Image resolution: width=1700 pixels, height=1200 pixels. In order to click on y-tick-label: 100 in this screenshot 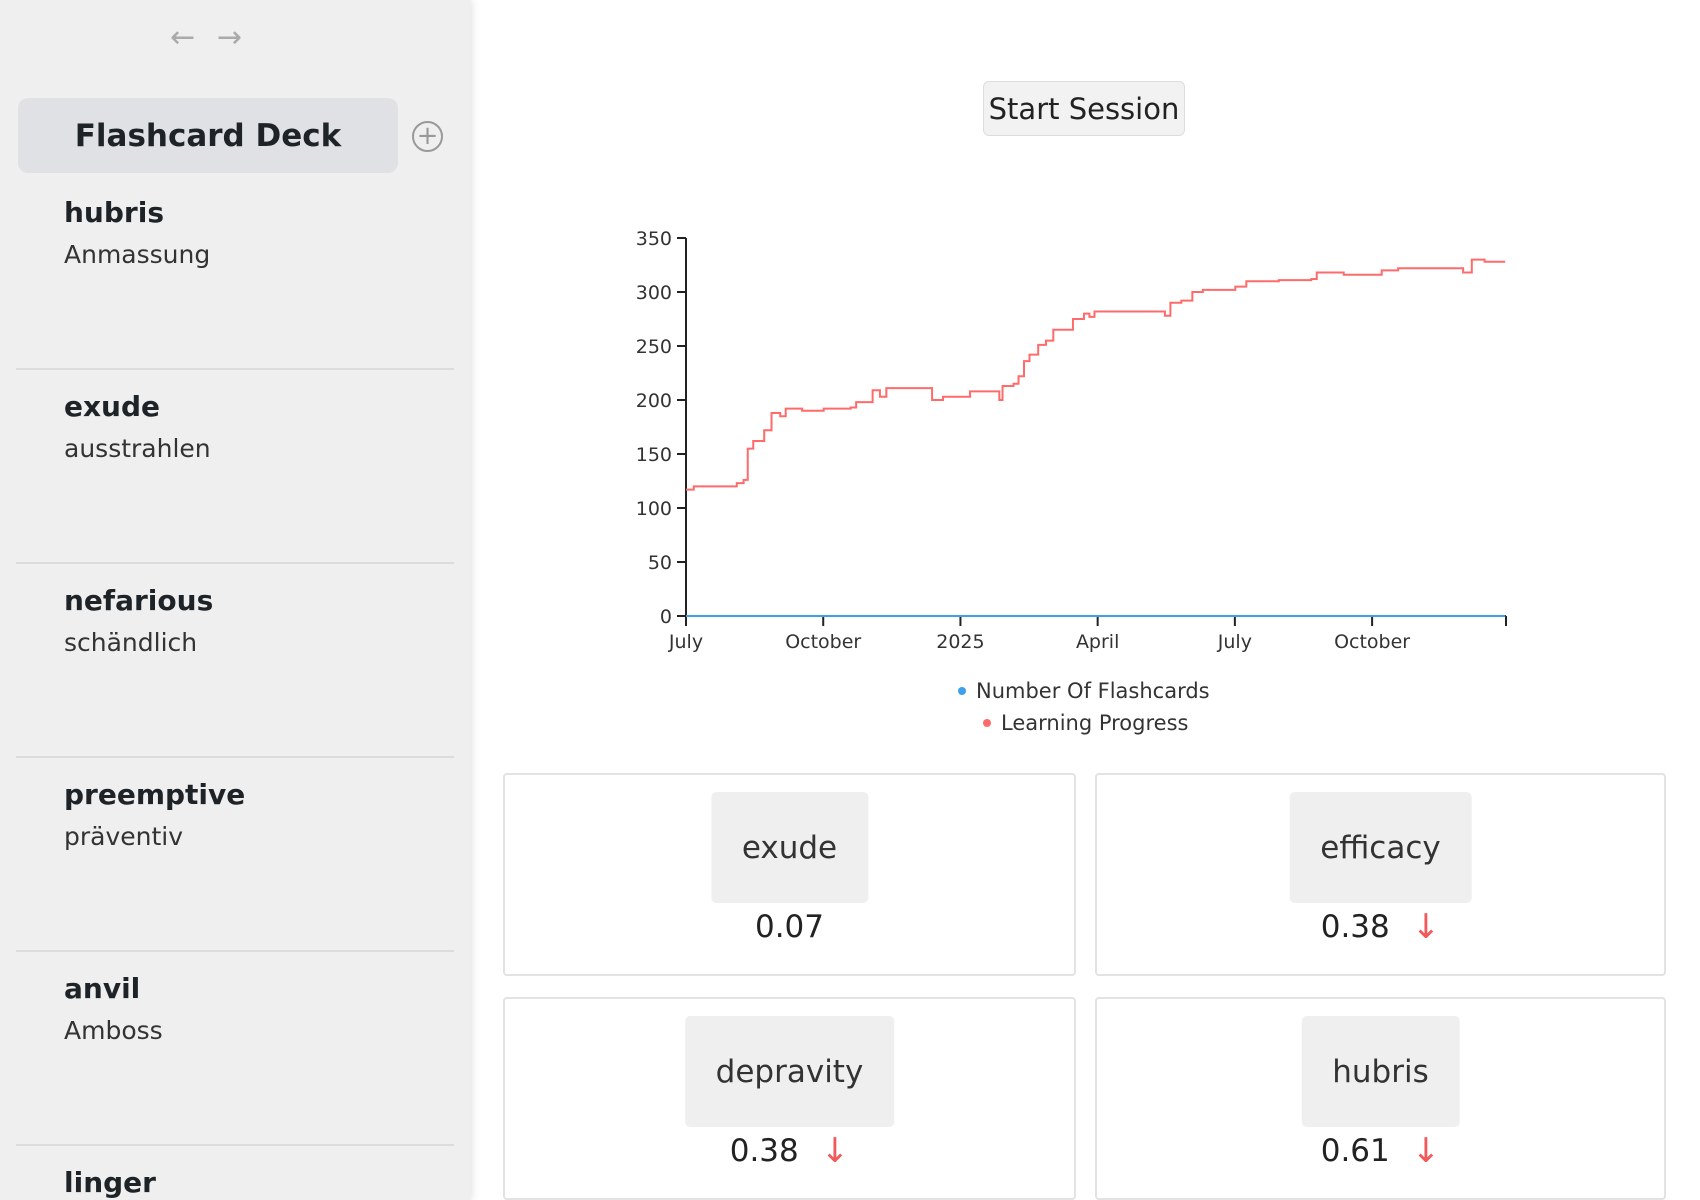, I will do `click(654, 509)`.